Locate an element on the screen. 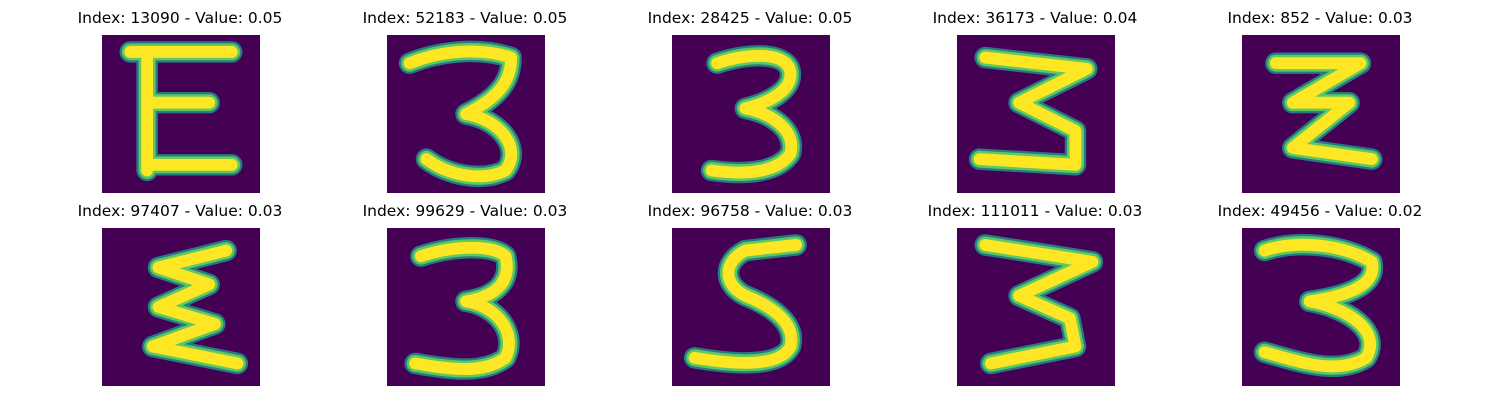 The height and width of the screenshot is (400, 1500). sample-cell: Index: 97407 - Value: 0.03 is located at coordinates (180, 293).